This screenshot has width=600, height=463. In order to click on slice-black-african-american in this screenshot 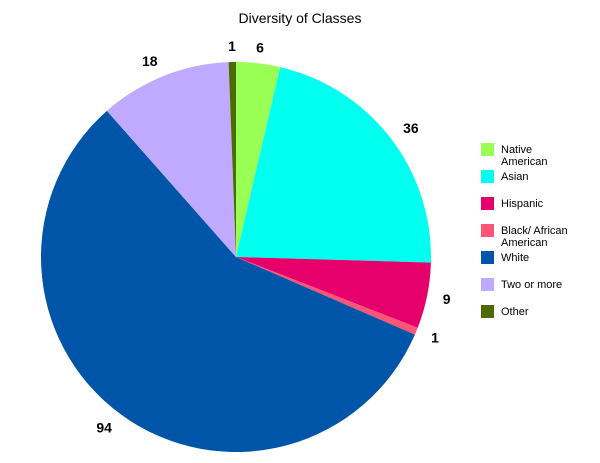, I will do `click(327, 296)`.